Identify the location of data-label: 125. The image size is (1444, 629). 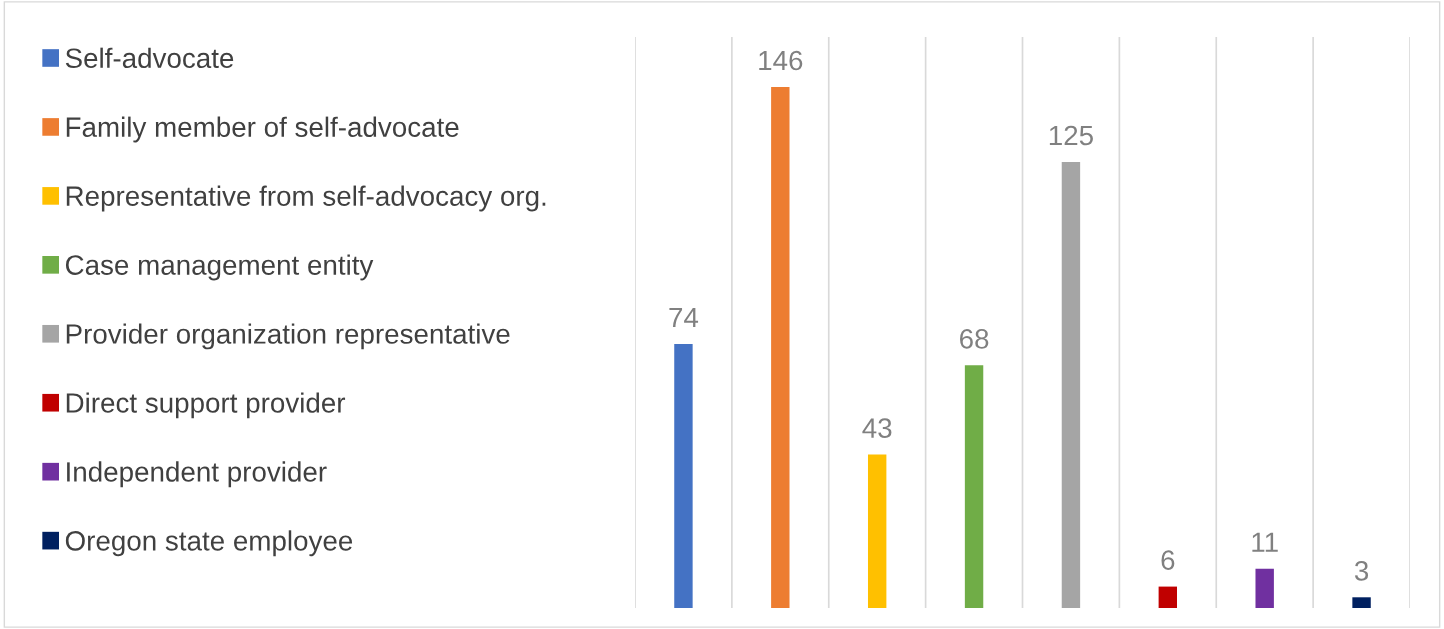
(1071, 135).